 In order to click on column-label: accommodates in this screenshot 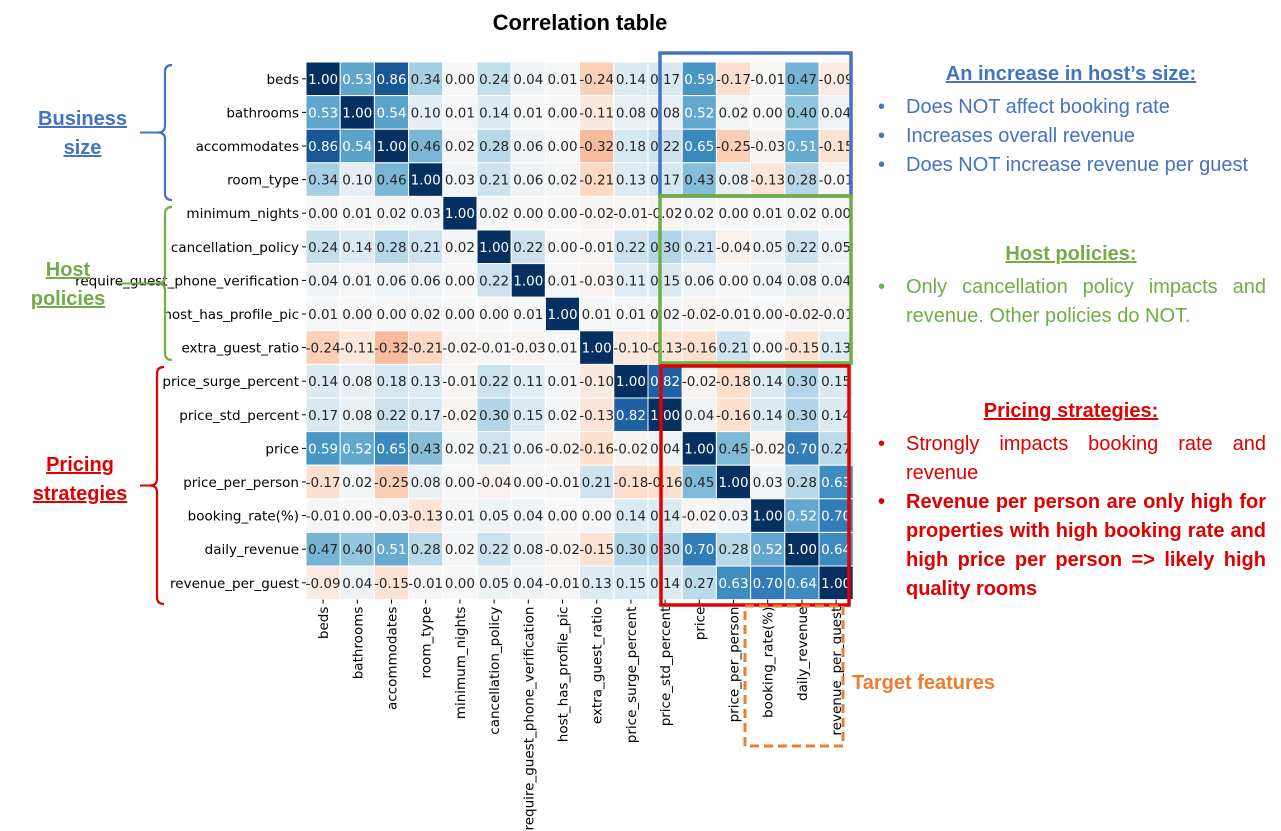, I will do `click(393, 658)`.